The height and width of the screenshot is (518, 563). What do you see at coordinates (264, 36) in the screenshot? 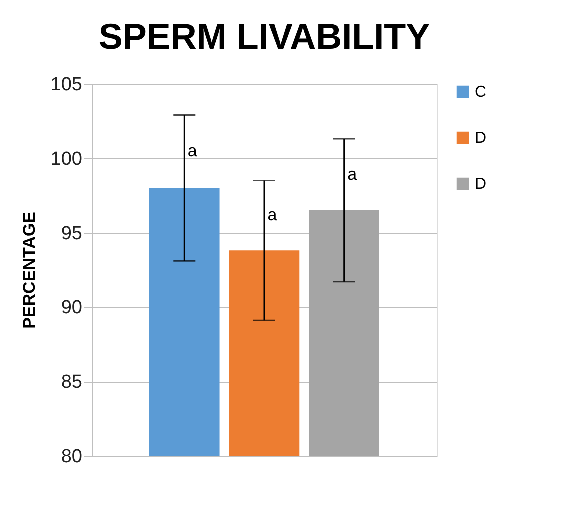
I see `chart-title: SPERM LIVABILITY` at bounding box center [264, 36].